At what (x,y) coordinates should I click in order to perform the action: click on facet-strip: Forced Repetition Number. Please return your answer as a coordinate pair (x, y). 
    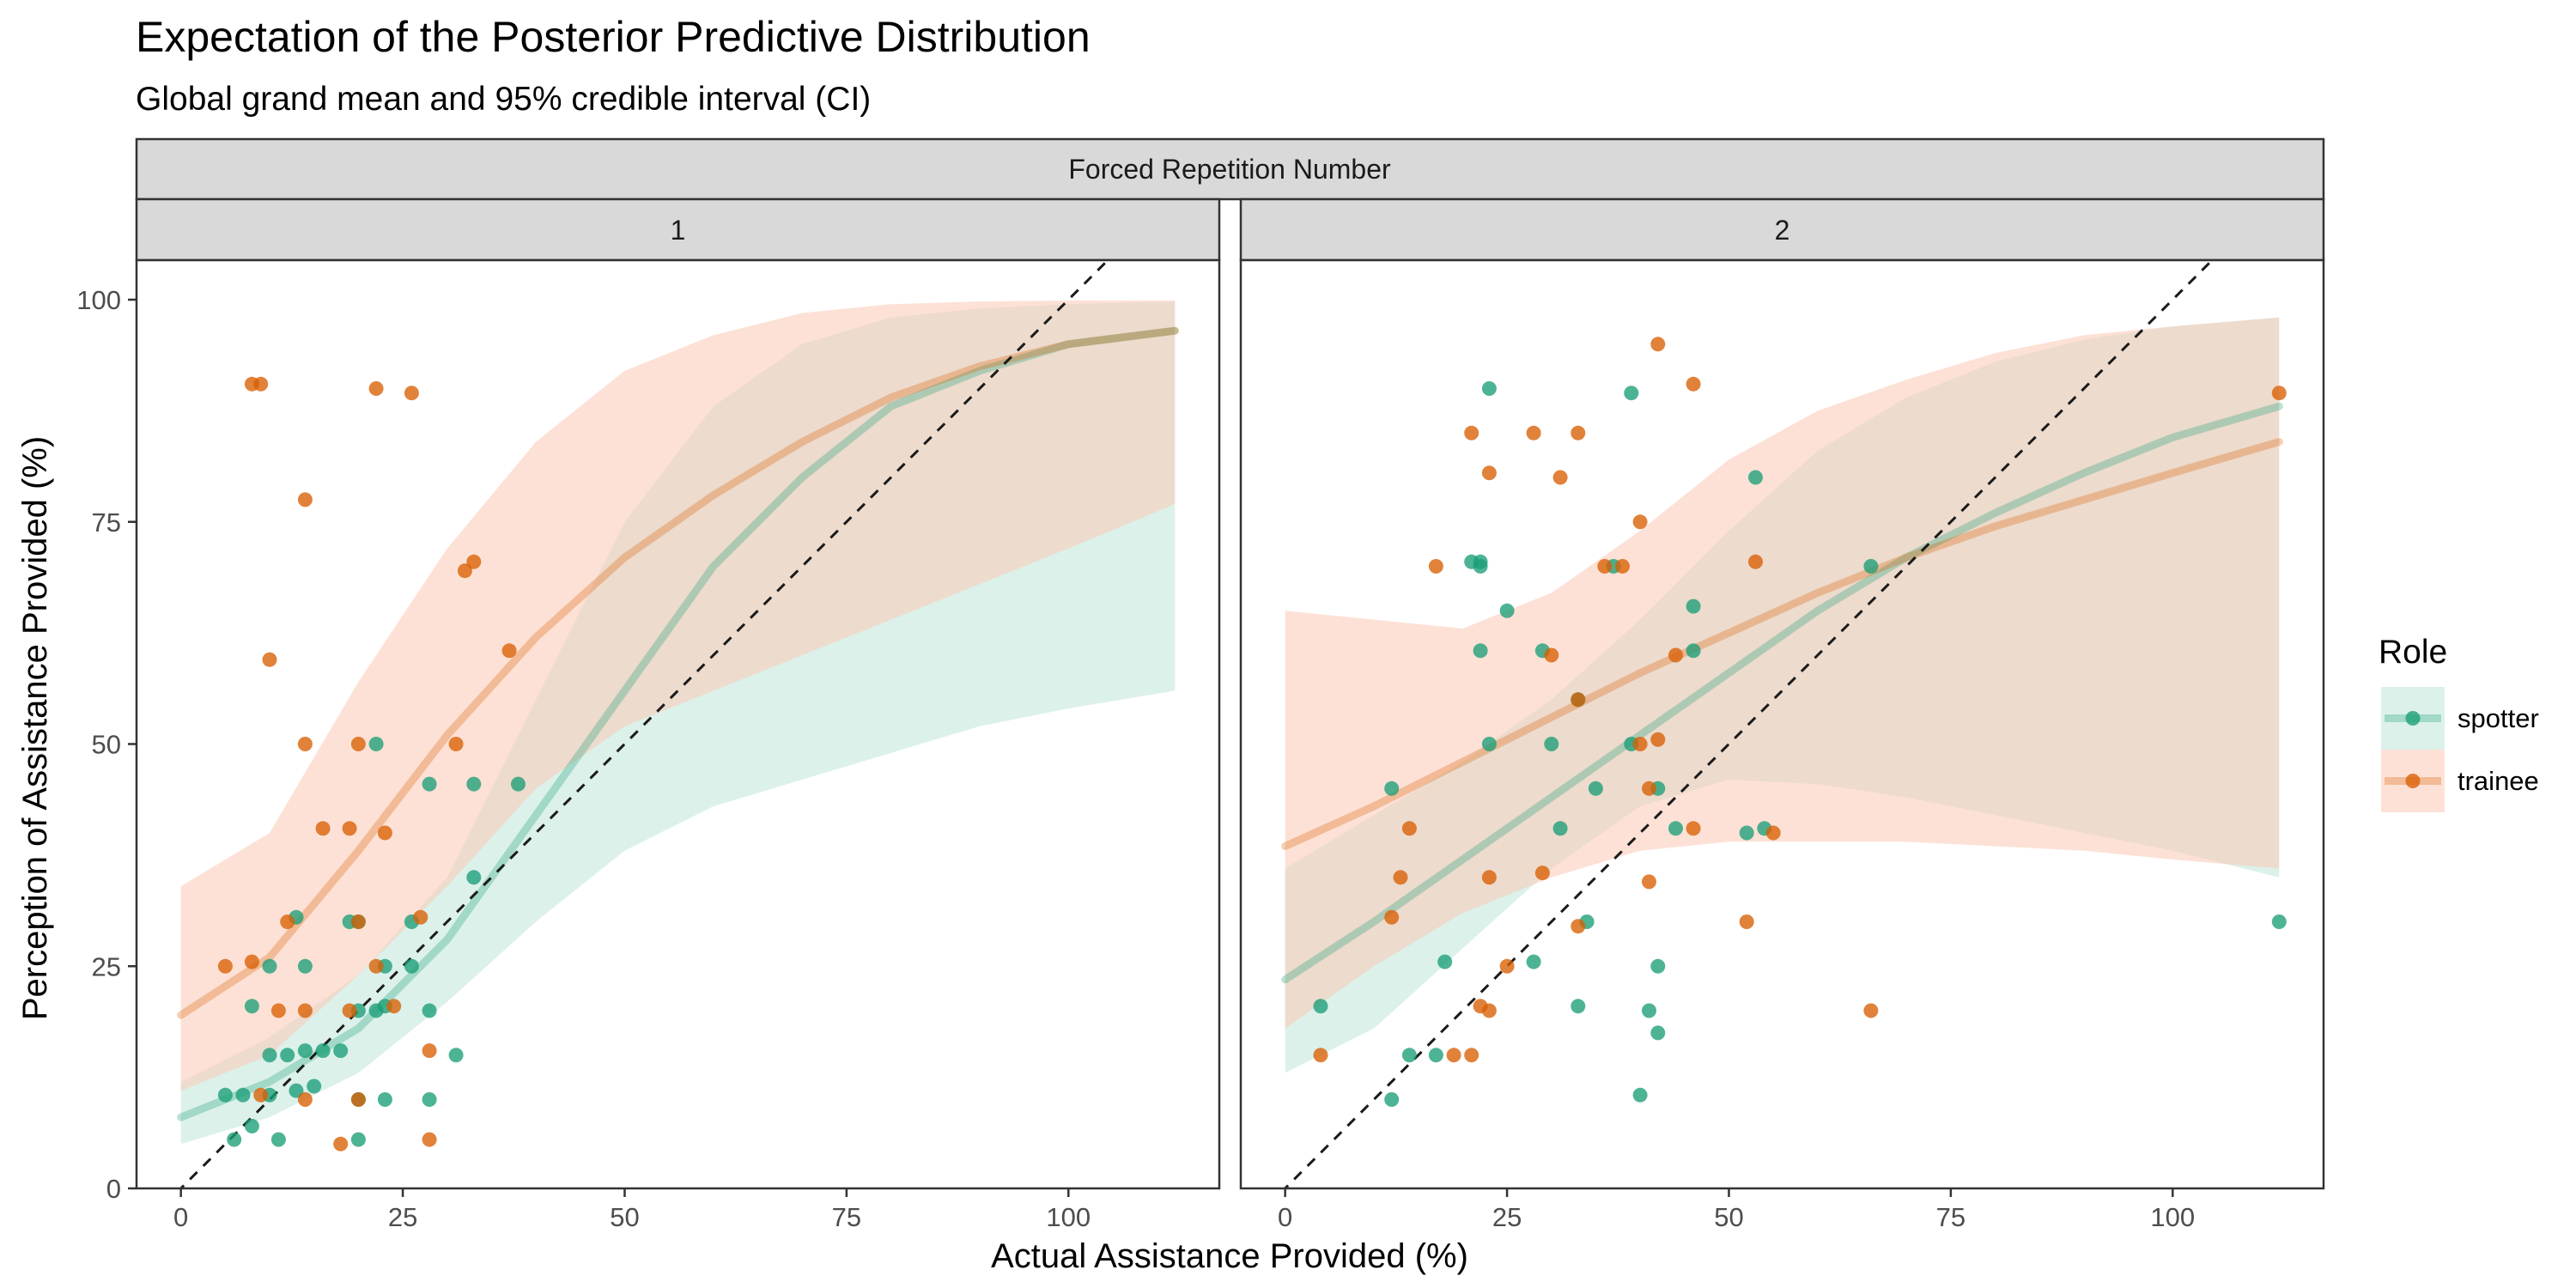
    Looking at the image, I should click on (1230, 169).